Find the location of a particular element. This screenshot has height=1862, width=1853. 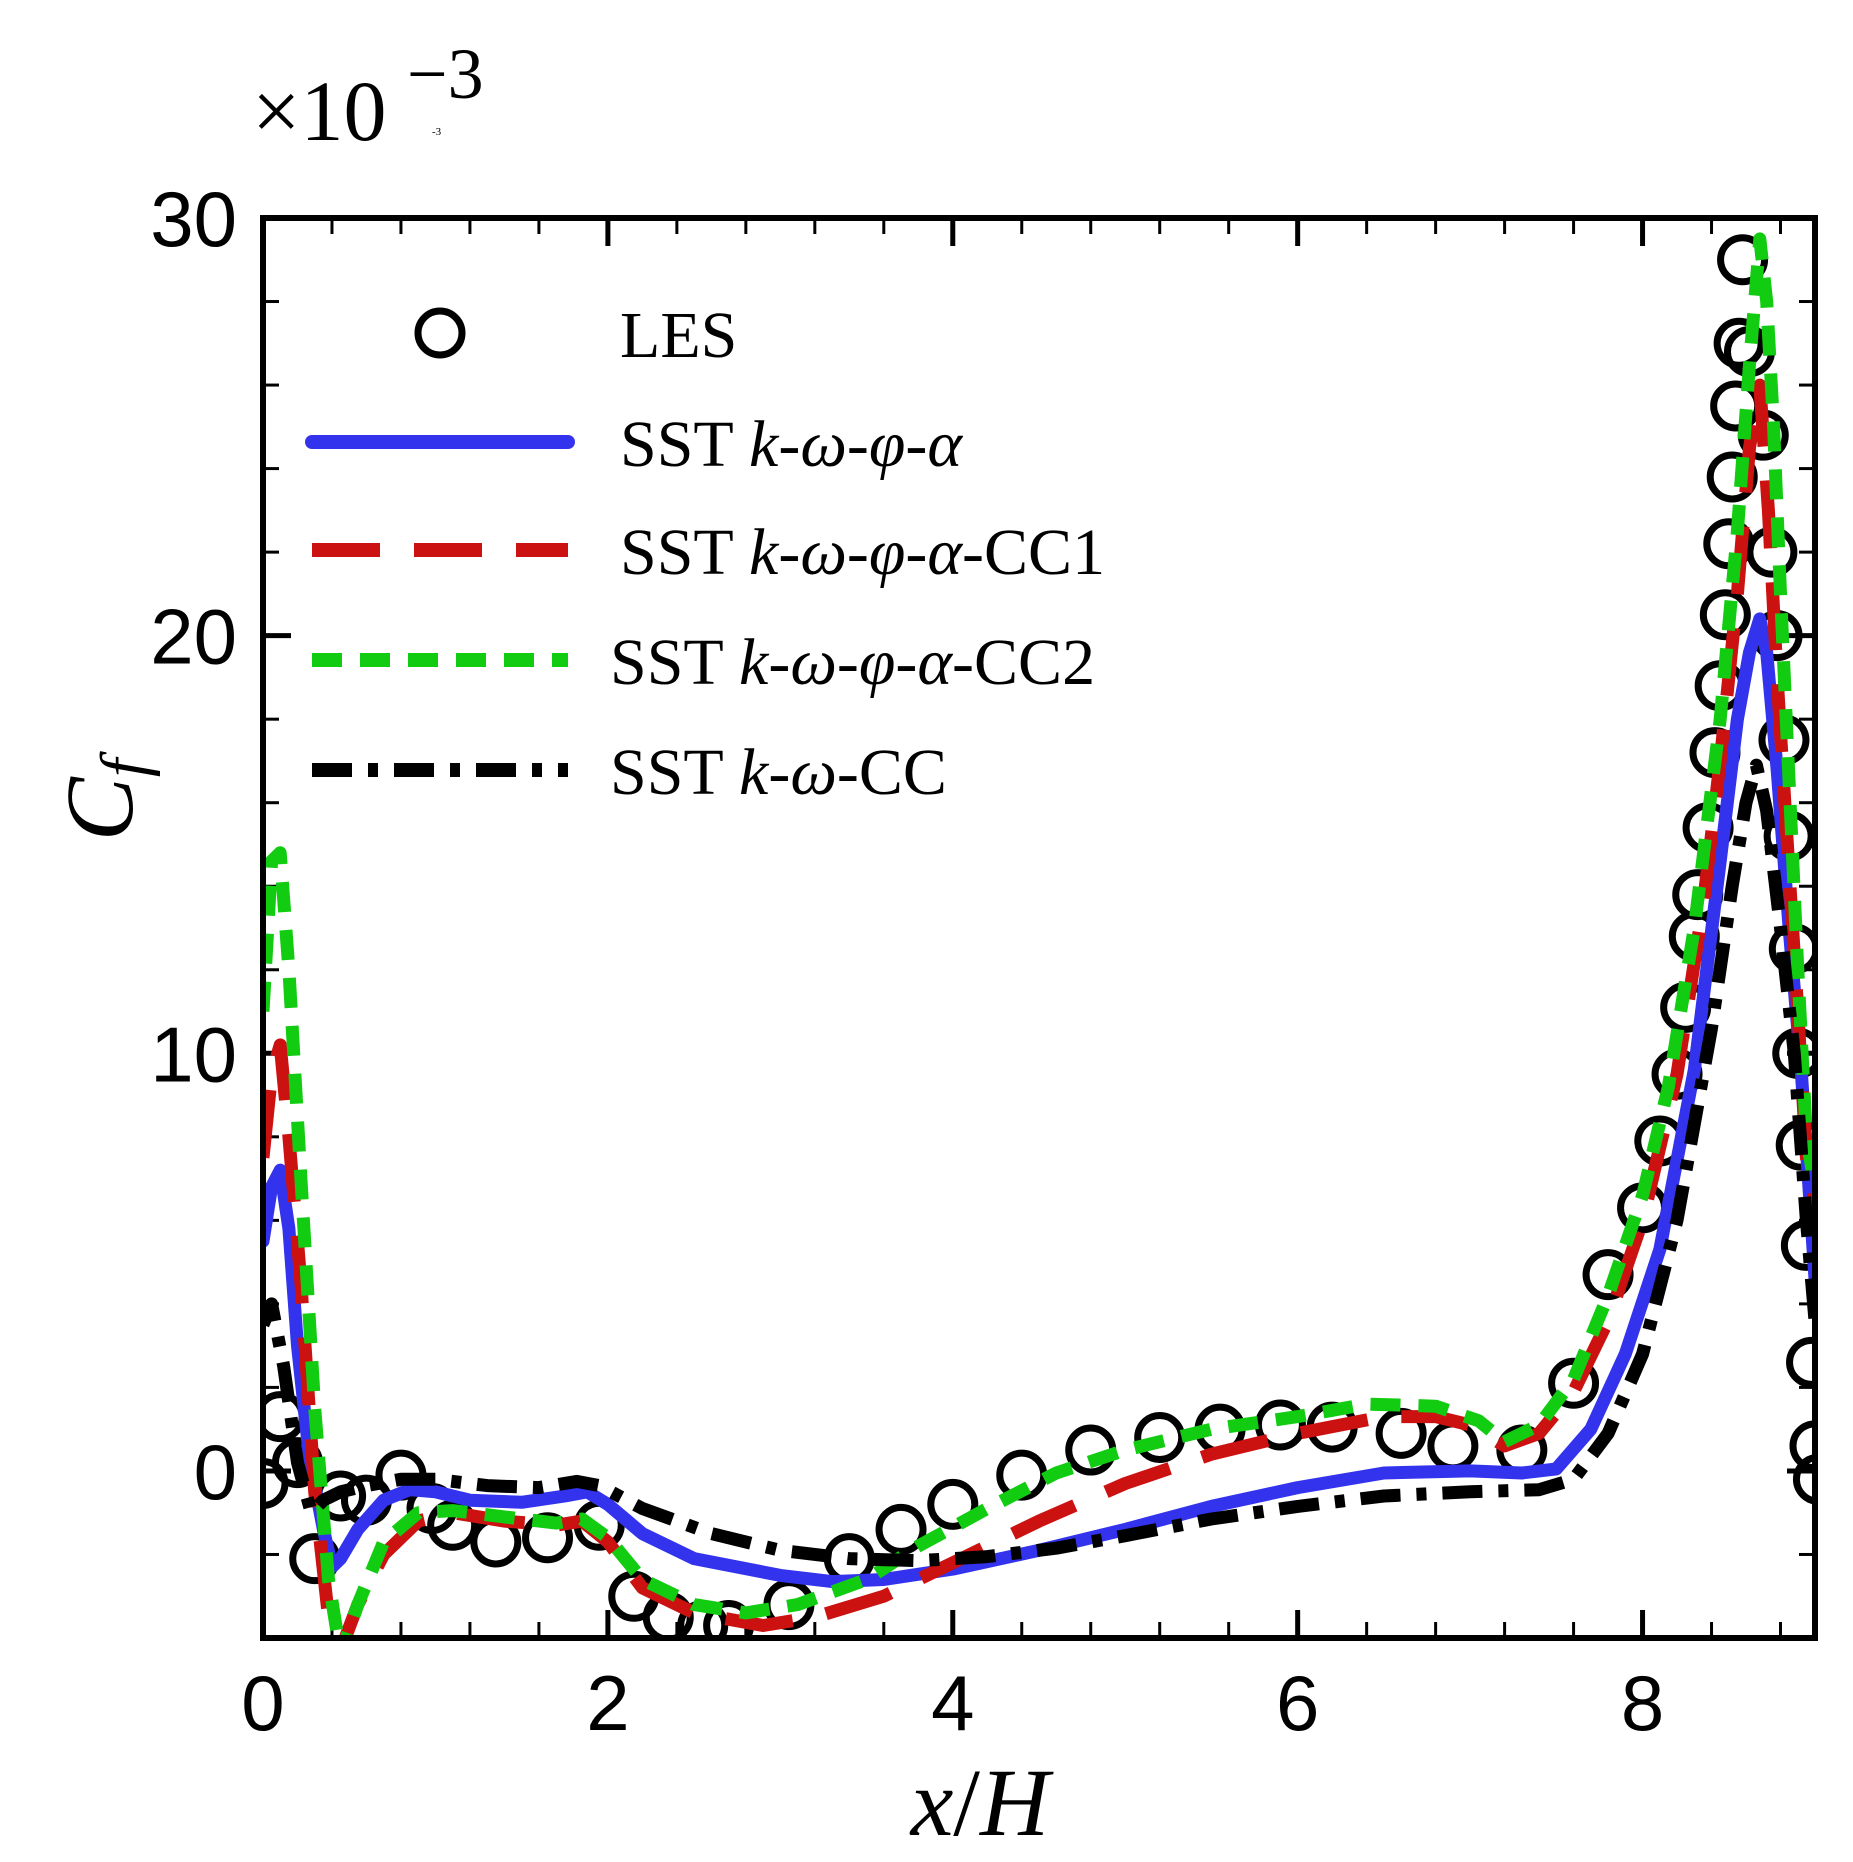

legend-label-2-italic: k-ω-φ-α is located at coordinates (856, 552).